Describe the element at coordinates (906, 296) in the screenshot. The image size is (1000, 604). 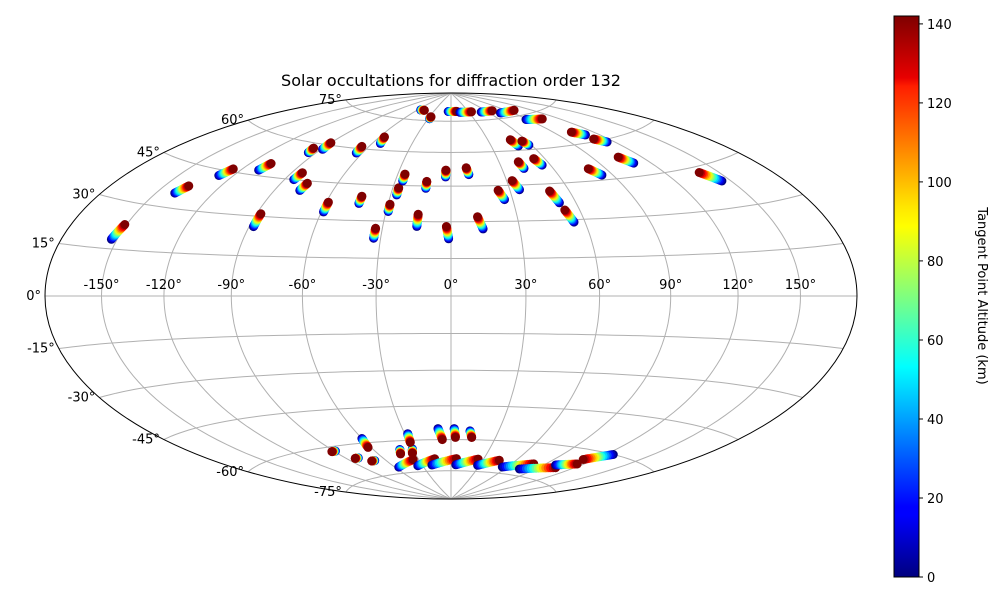
I see `colorbar-gradient` at that location.